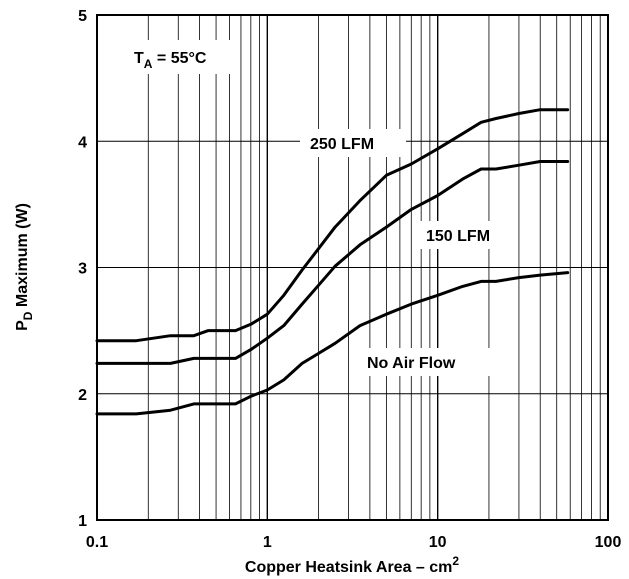  I want to click on y-tick-label: 4, so click(82, 142).